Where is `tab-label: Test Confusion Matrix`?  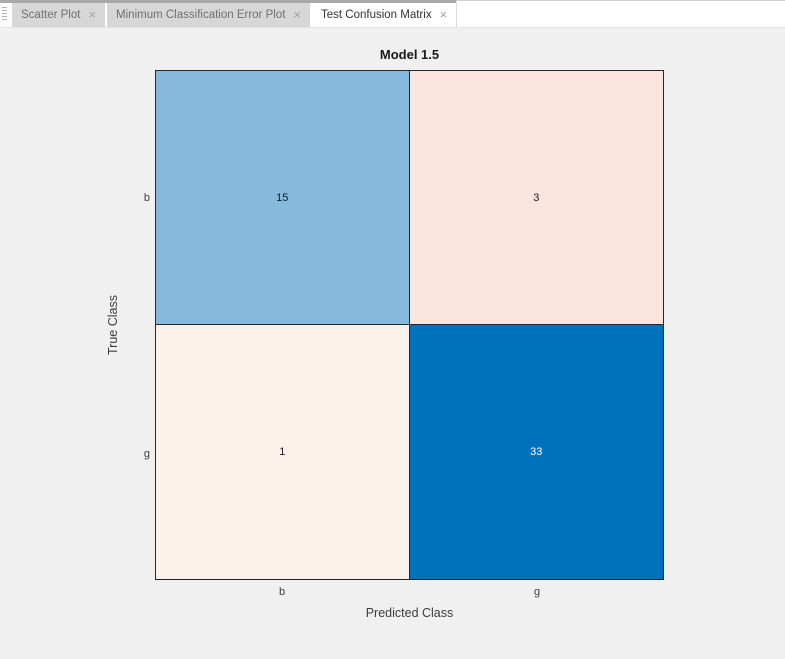
tab-label: Test Confusion Matrix is located at coordinates (376, 15).